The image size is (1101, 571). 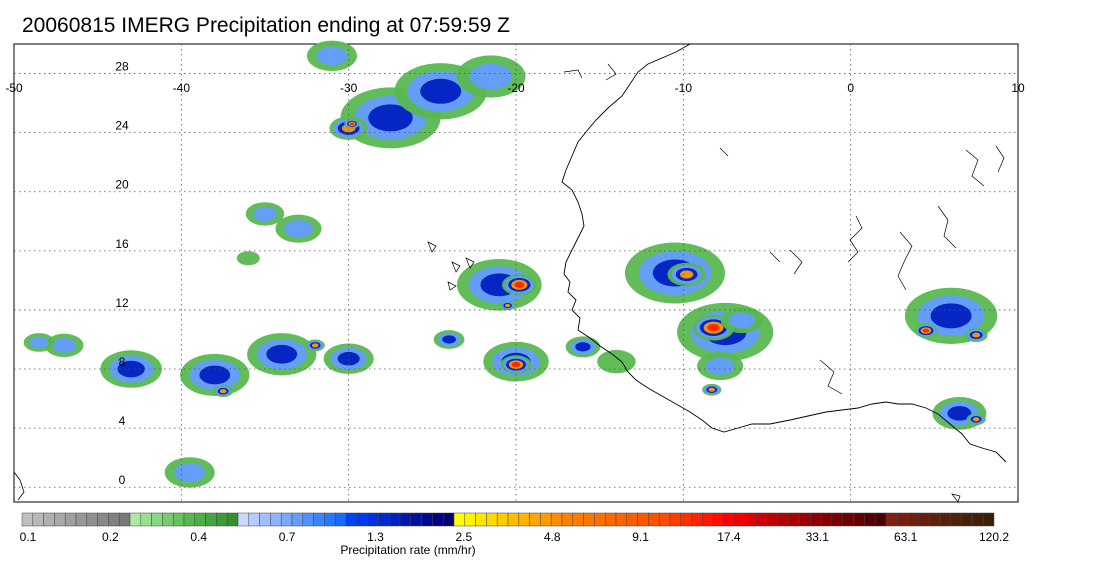 What do you see at coordinates (994, 537) in the screenshot?
I see `colorbar-tick-label: 120.2` at bounding box center [994, 537].